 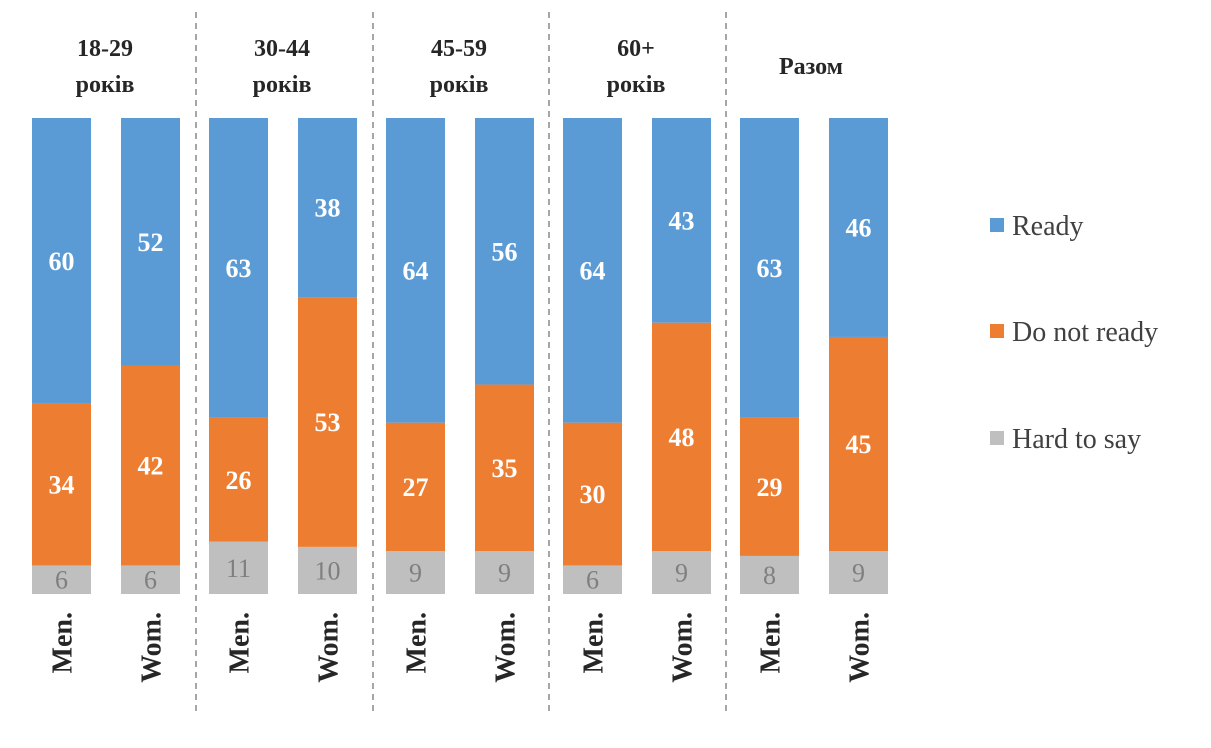 I want to click on data-label: 46, so click(x=859, y=227).